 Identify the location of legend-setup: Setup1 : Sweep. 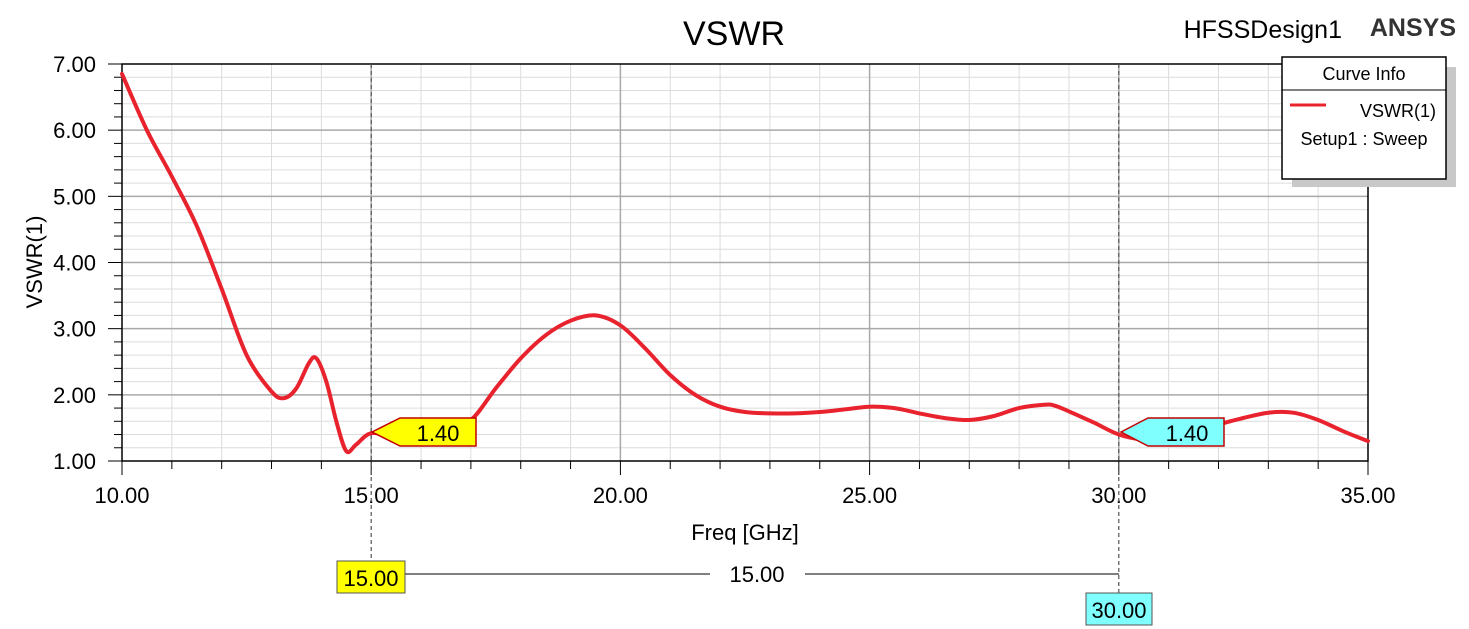
(1363, 139).